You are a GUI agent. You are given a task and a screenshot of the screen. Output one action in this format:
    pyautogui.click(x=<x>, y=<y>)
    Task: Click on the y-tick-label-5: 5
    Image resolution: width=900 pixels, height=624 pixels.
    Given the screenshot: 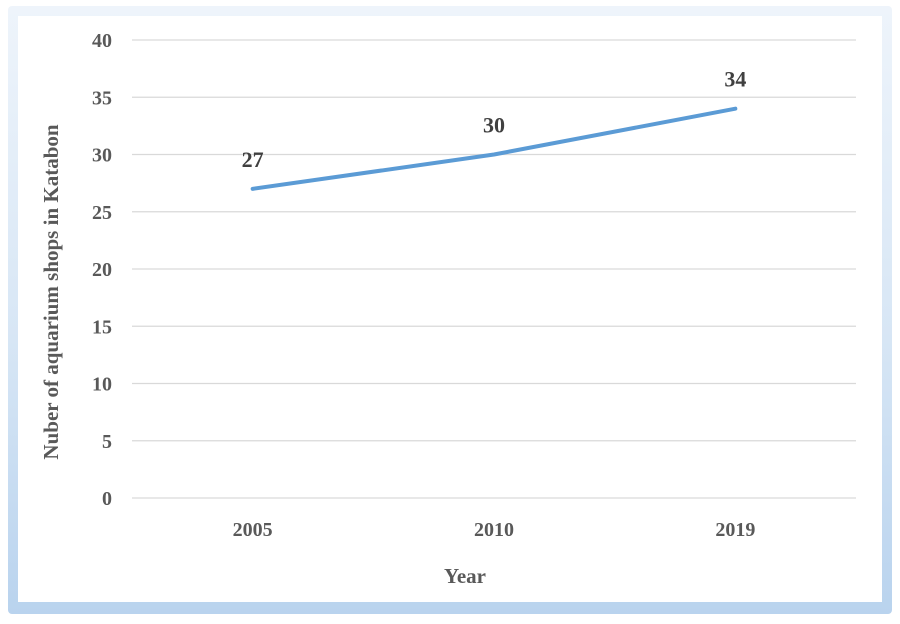 What is the action you would take?
    pyautogui.click(x=107, y=442)
    